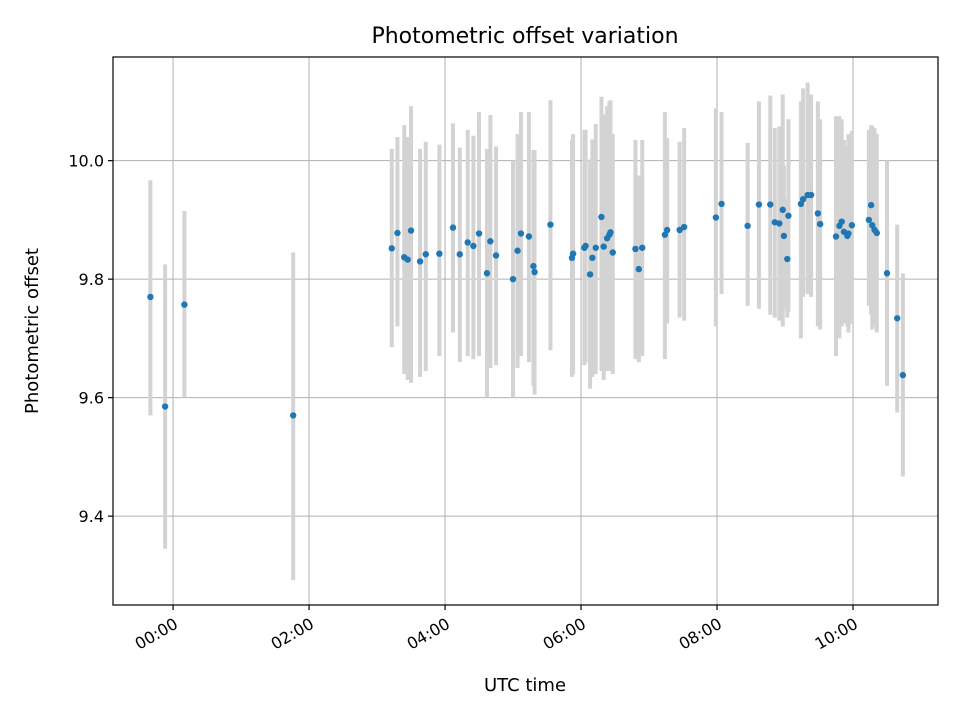 This screenshot has width=960, height=720. What do you see at coordinates (91, 279) in the screenshot?
I see `y-tick-label: 9.8` at bounding box center [91, 279].